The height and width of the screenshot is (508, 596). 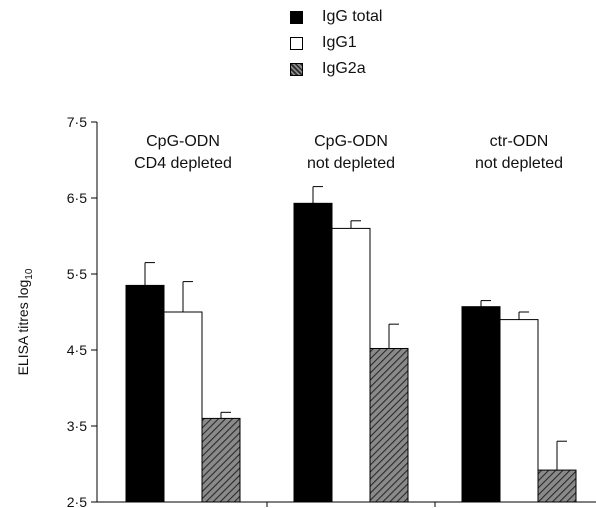 What do you see at coordinates (296, 43) in the screenshot?
I see `legend-swatch-igg1` at bounding box center [296, 43].